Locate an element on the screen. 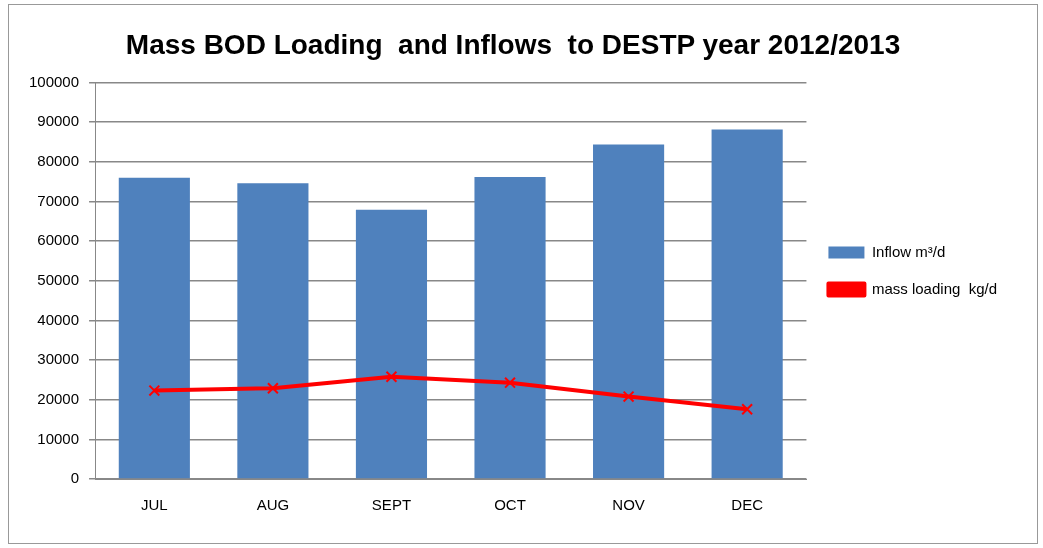  x-tick-label: AUG is located at coordinates (273, 505).